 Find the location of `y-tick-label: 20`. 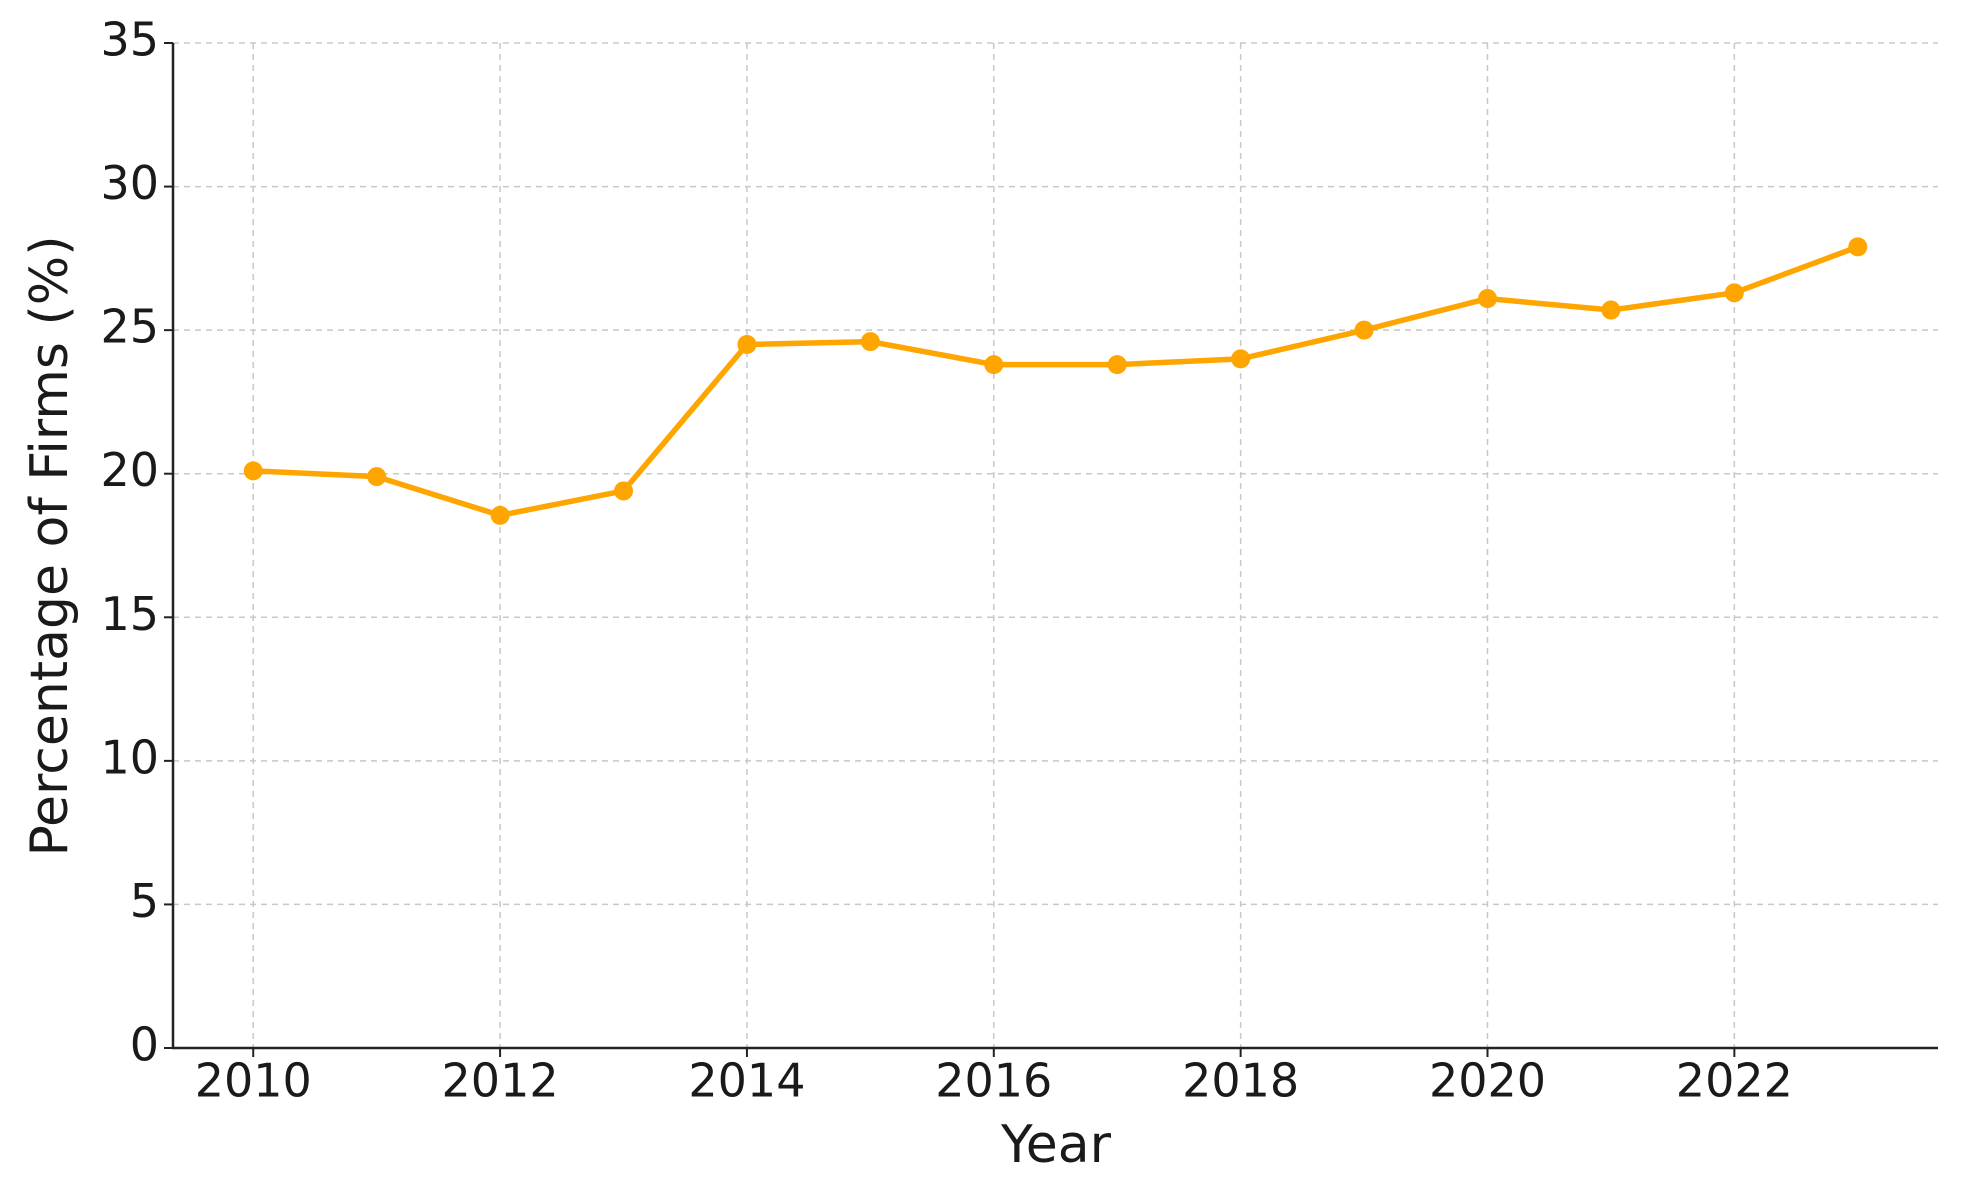

y-tick-label: 20 is located at coordinates (129, 470).